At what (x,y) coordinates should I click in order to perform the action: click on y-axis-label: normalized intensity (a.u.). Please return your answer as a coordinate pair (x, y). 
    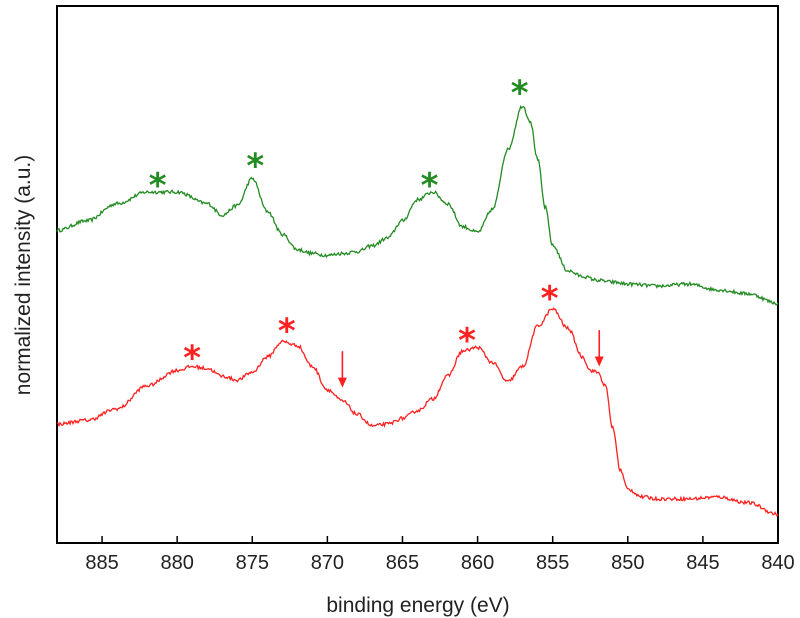
    Looking at the image, I should click on (23, 275).